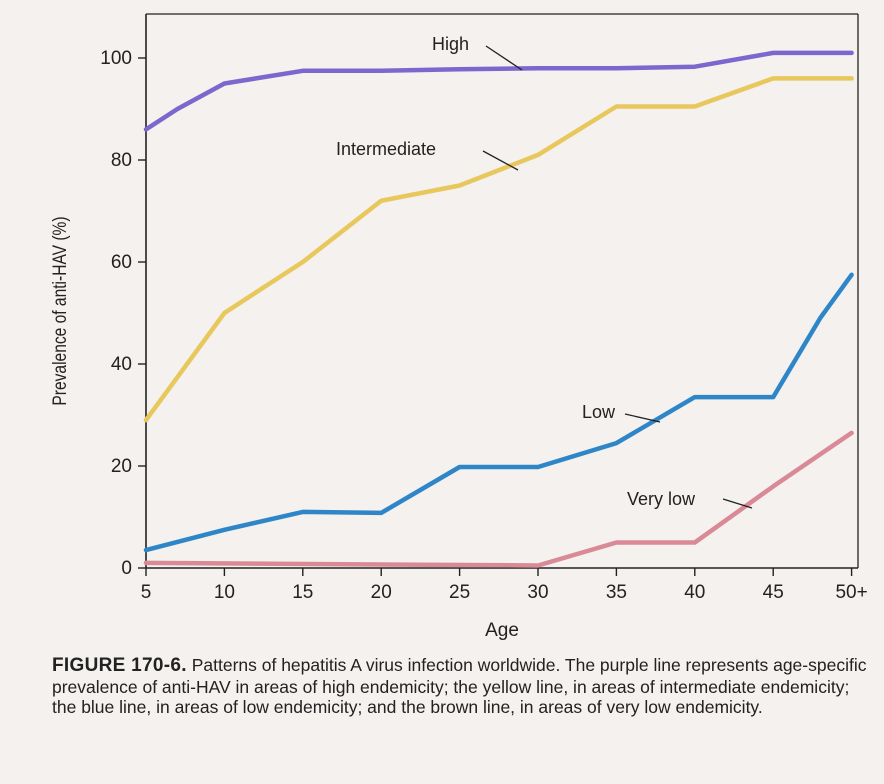  Describe the element at coordinates (224, 592) in the screenshot. I see `x-tick-label: 10` at that location.